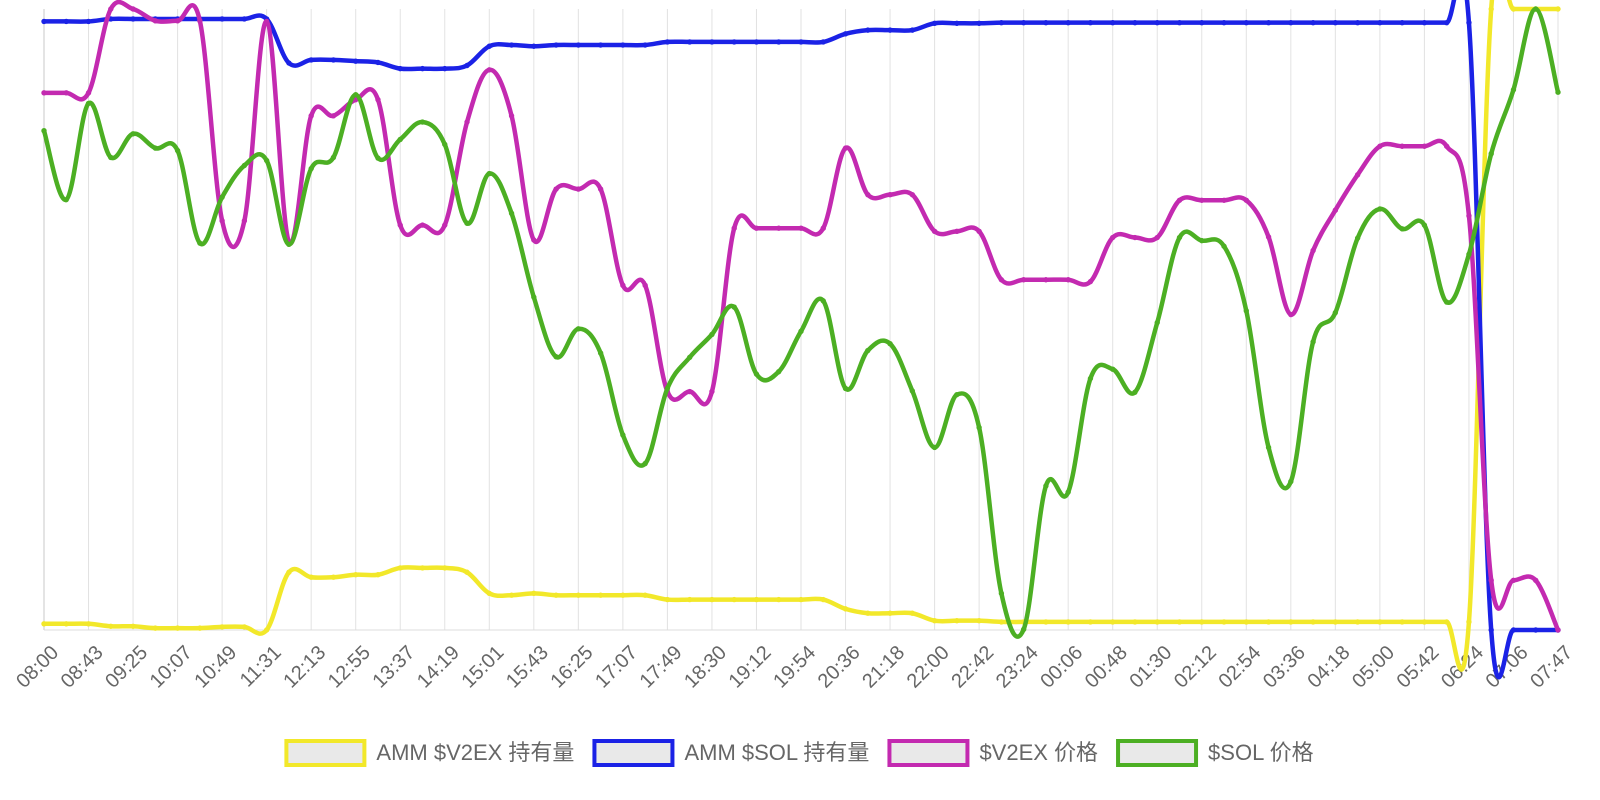 This screenshot has height=800, width=1600. Describe the element at coordinates (992, 753) in the screenshot. I see `legend-item-3: $V2EX 价格` at that location.